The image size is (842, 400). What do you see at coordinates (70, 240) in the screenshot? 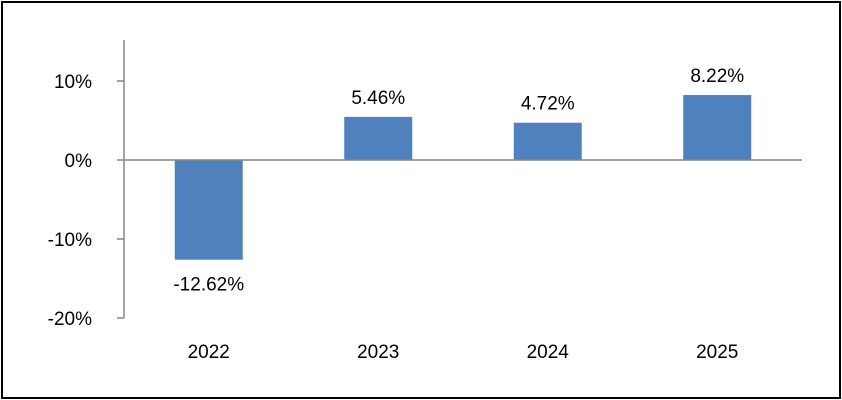
I see `y-tick-label: -10%` at bounding box center [70, 240].